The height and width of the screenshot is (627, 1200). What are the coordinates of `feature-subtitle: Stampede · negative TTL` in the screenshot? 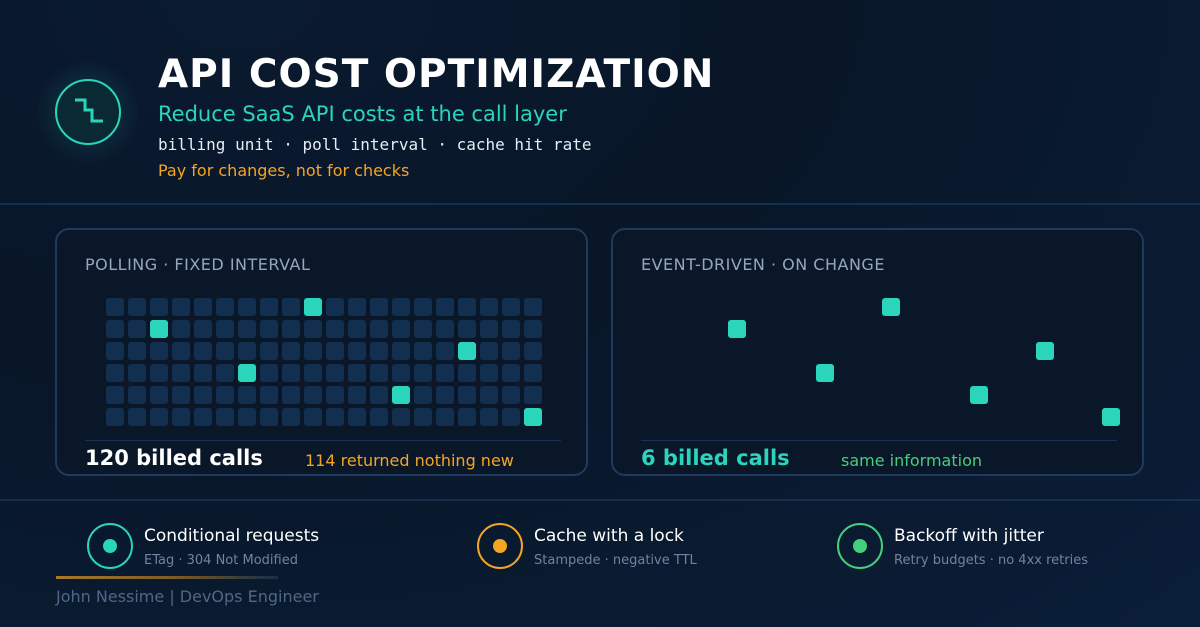 It's located at (615, 560).